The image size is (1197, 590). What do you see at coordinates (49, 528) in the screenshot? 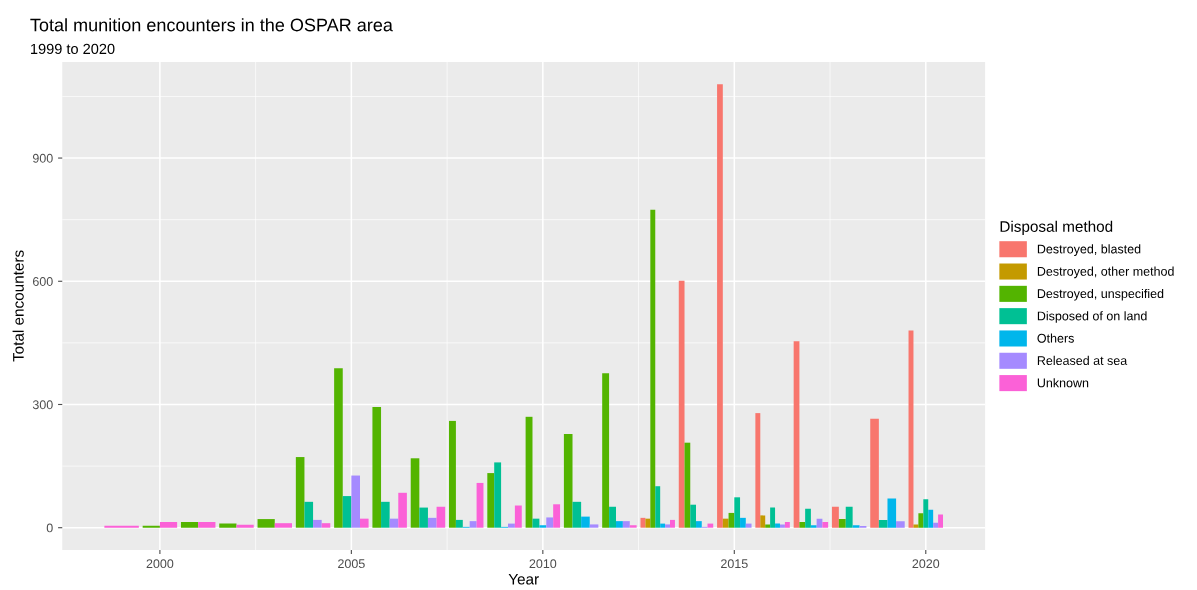
I see `y-tick-label: 0` at bounding box center [49, 528].